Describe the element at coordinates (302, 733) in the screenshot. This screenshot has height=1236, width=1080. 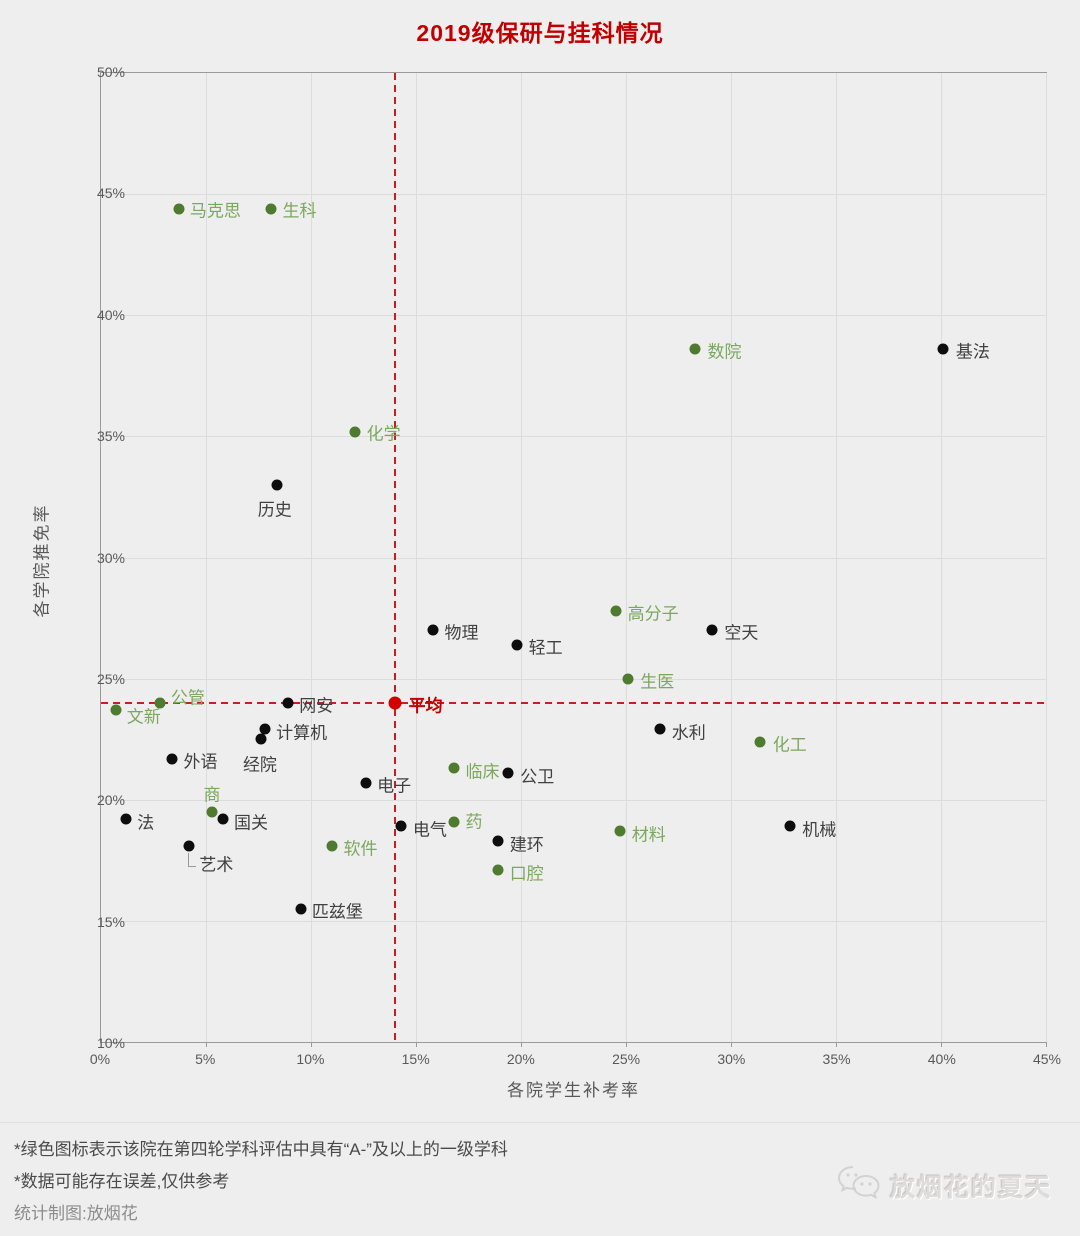
I see `data-point-label: 计算机` at that location.